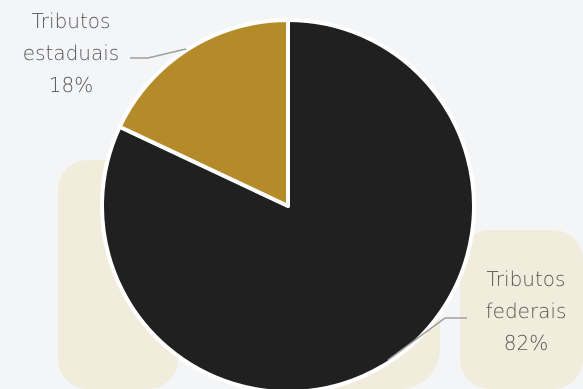 Image resolution: width=583 pixels, height=389 pixels. What do you see at coordinates (526, 343) in the screenshot?
I see `slice-value-label-0: 82%` at bounding box center [526, 343].